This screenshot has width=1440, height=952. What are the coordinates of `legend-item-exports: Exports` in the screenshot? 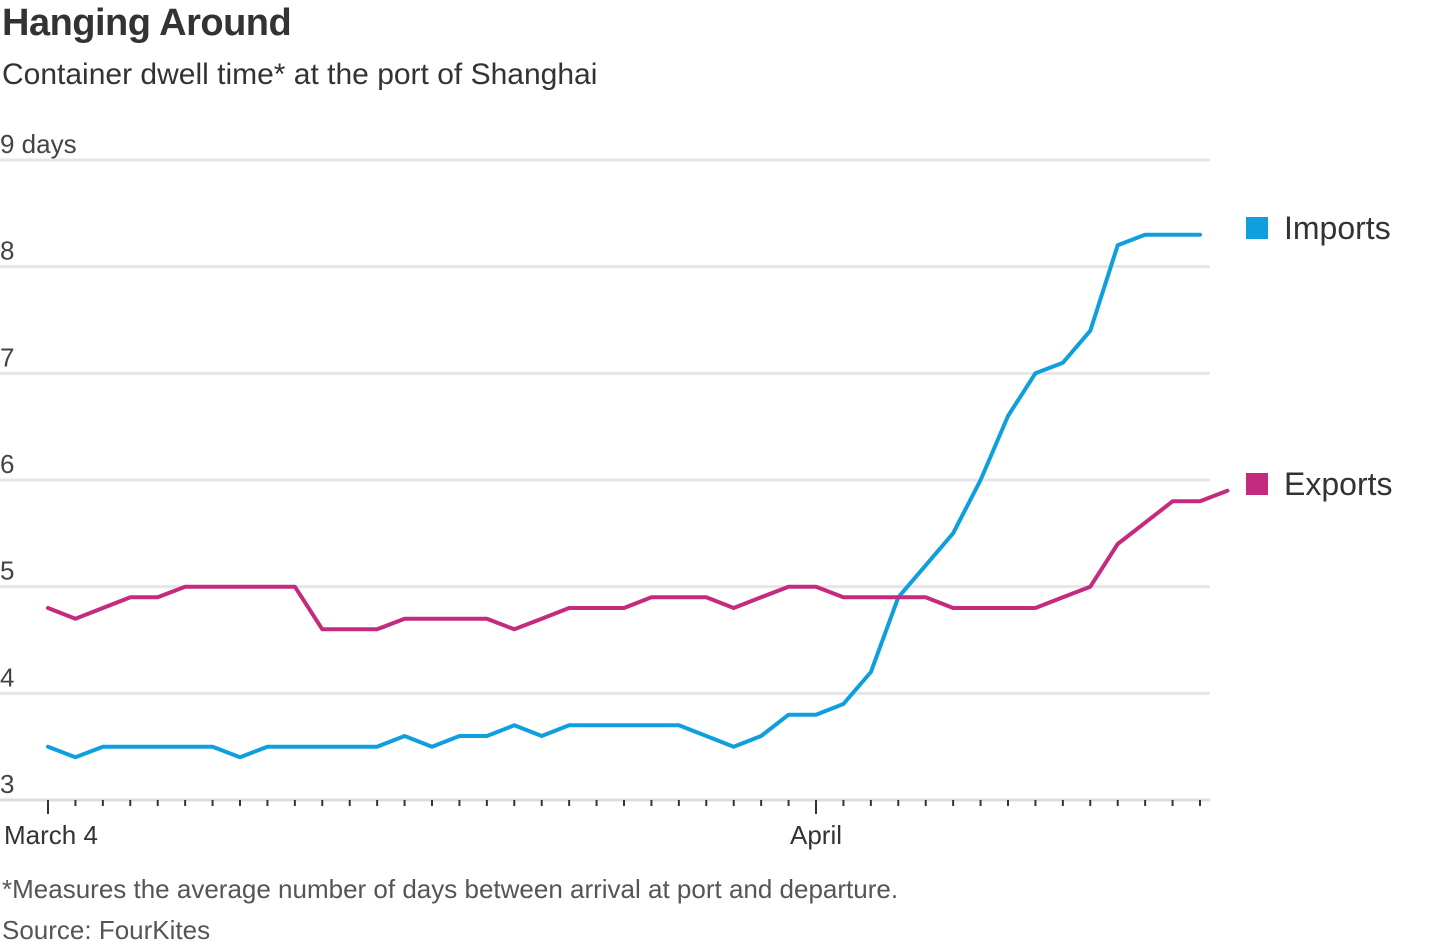 It's located at (1319, 484).